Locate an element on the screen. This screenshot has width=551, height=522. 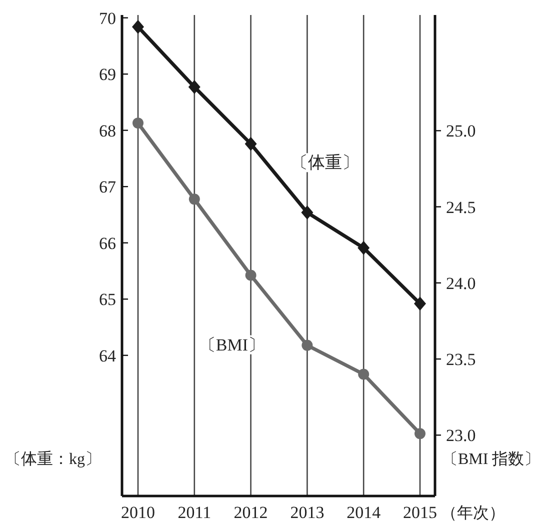
x-tick-label: 2014 is located at coordinates (364, 512).